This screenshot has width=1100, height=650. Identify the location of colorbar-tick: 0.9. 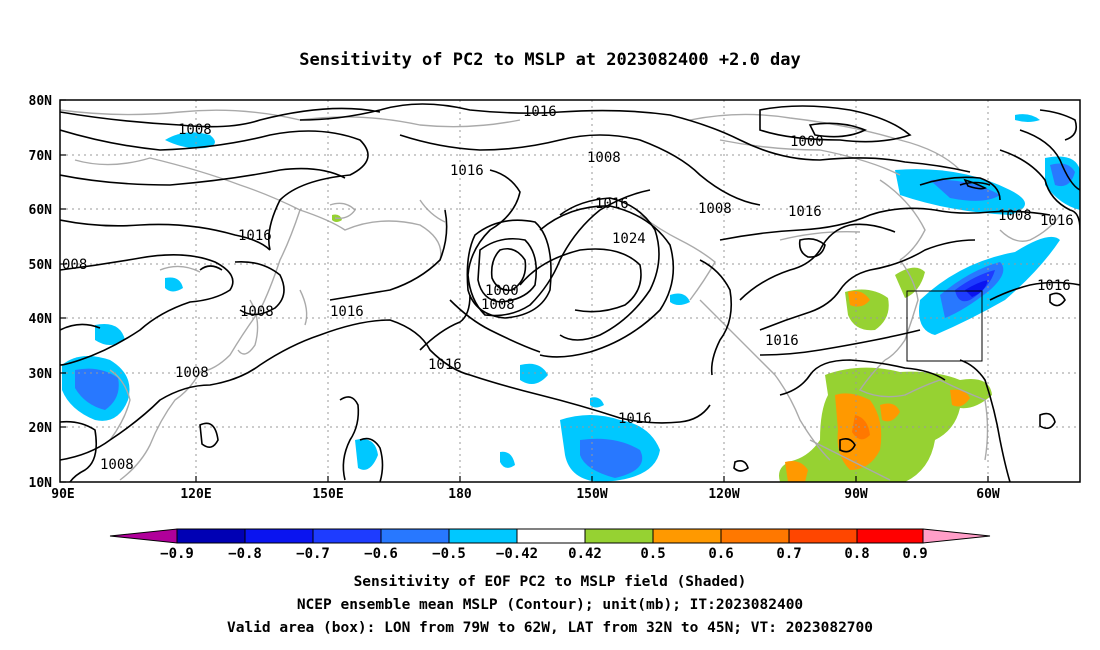
(914, 554).